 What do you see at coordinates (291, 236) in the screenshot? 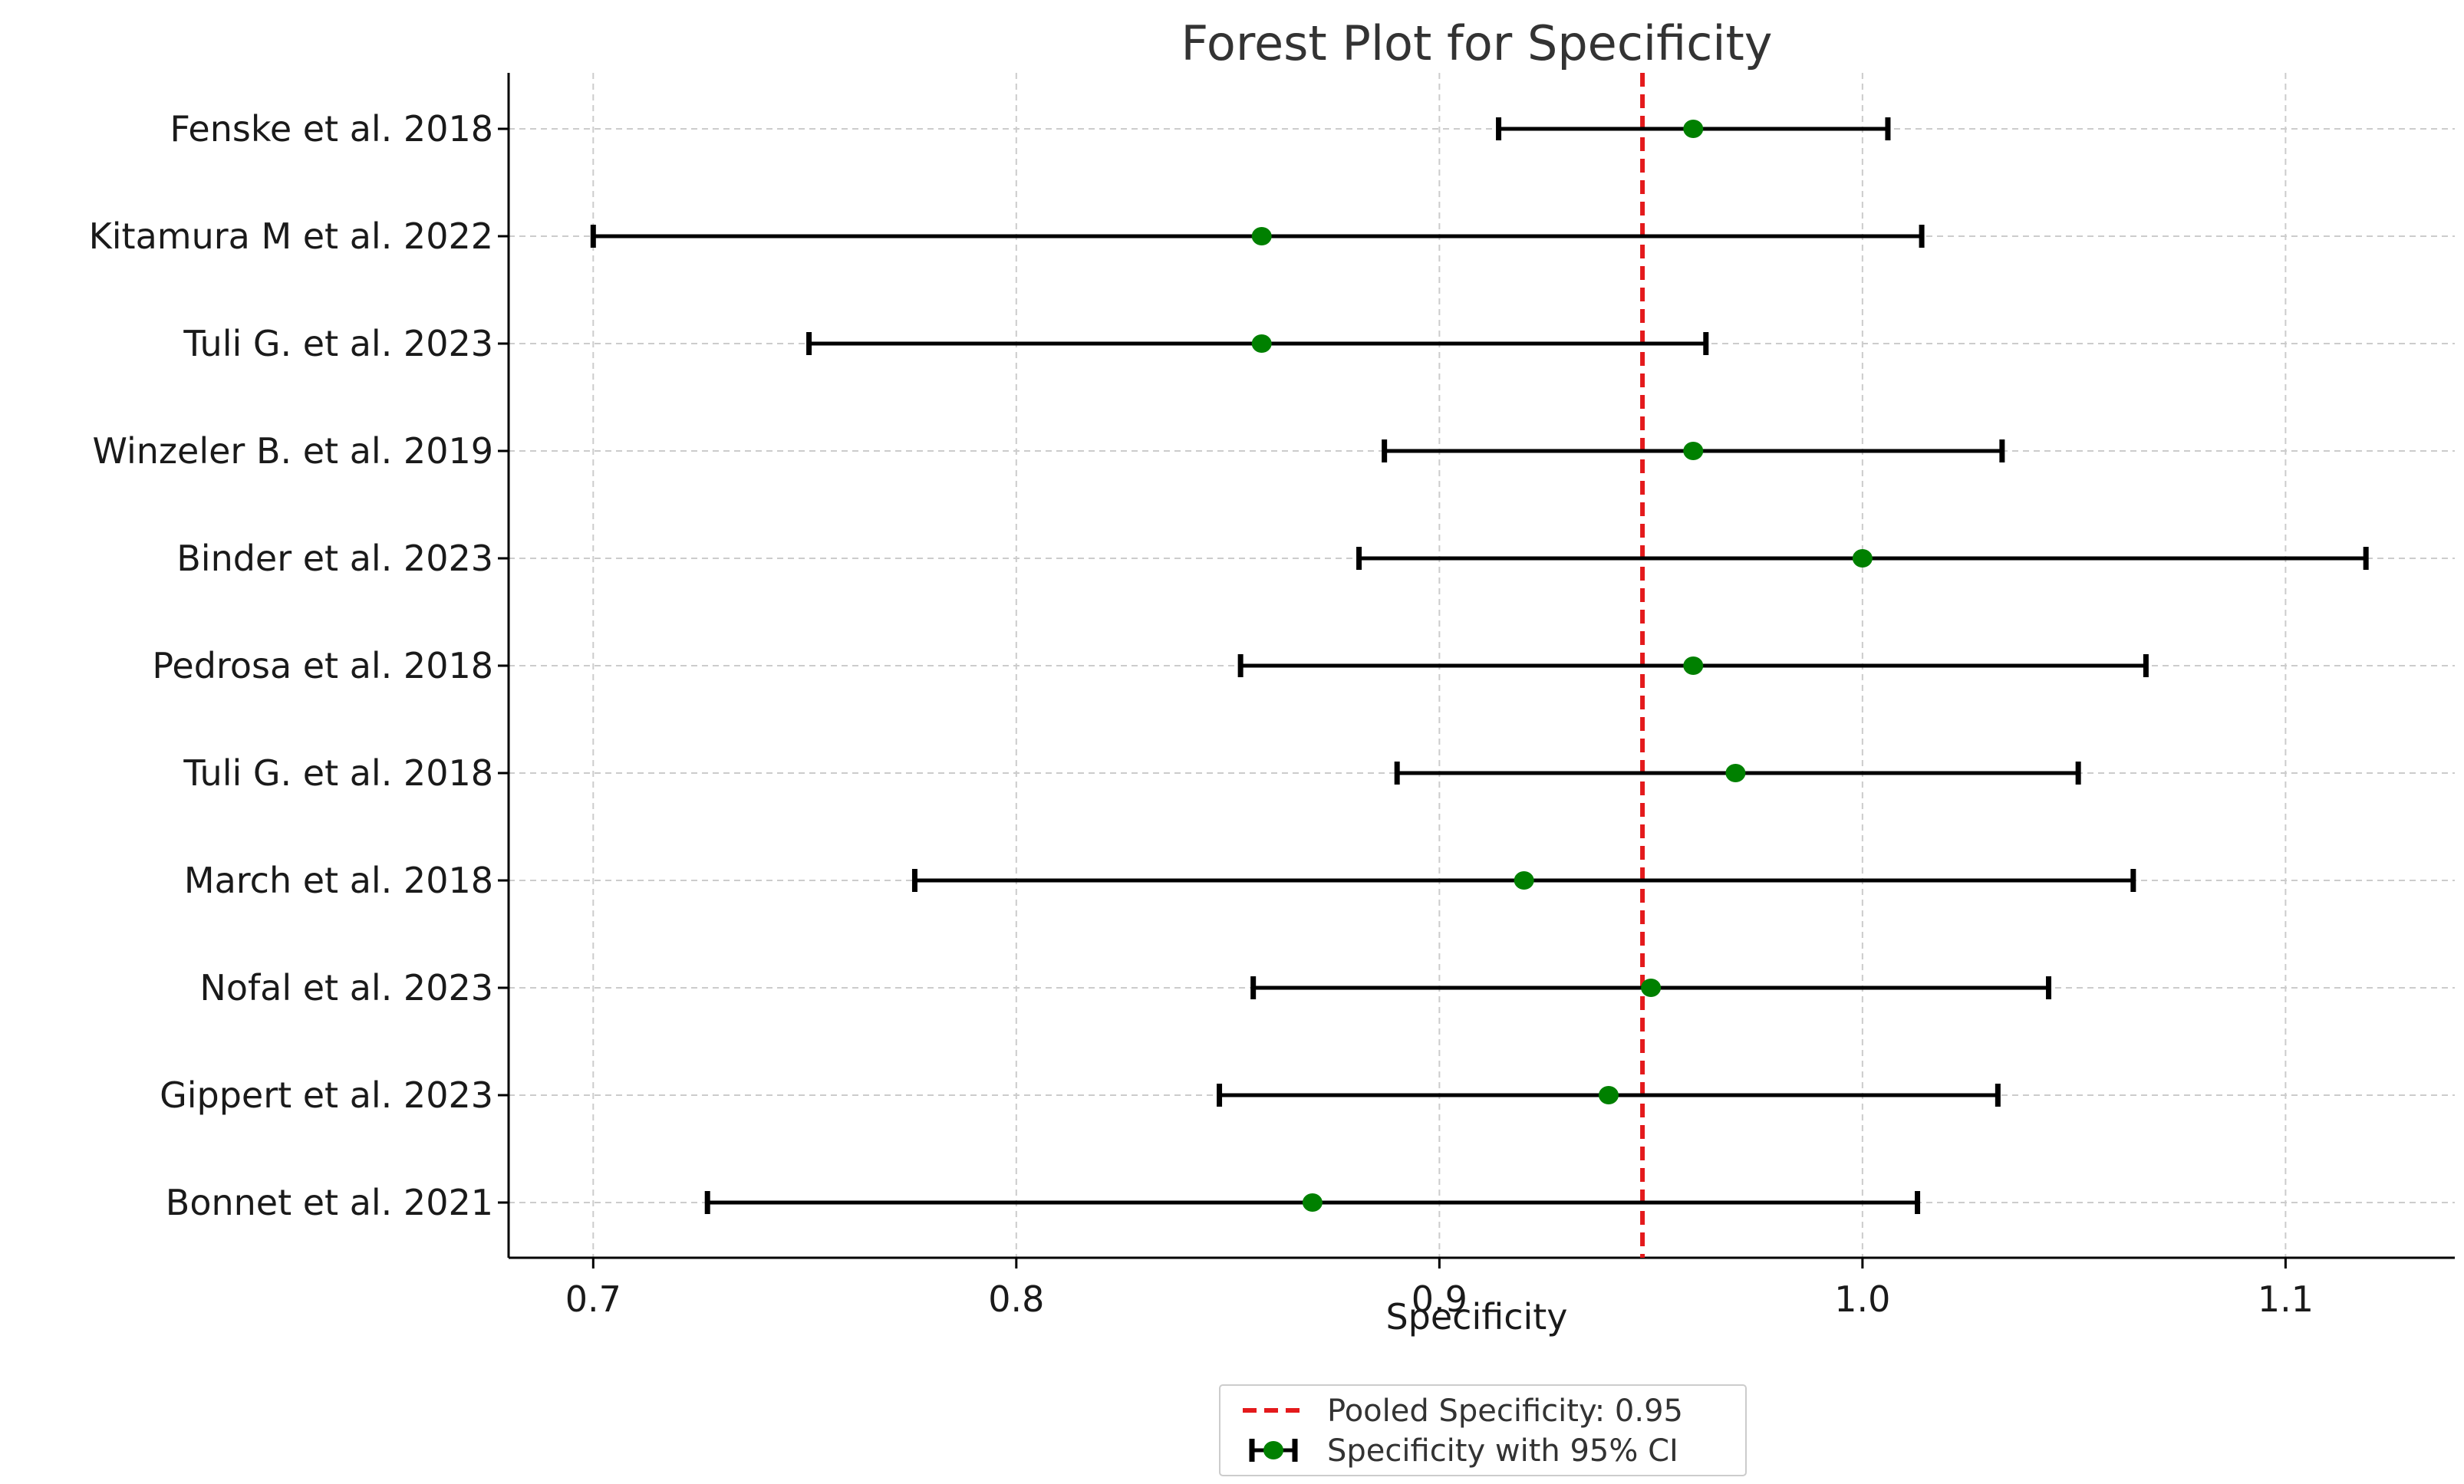
I see `study-label: Kitamura M et al. 2022` at bounding box center [291, 236].